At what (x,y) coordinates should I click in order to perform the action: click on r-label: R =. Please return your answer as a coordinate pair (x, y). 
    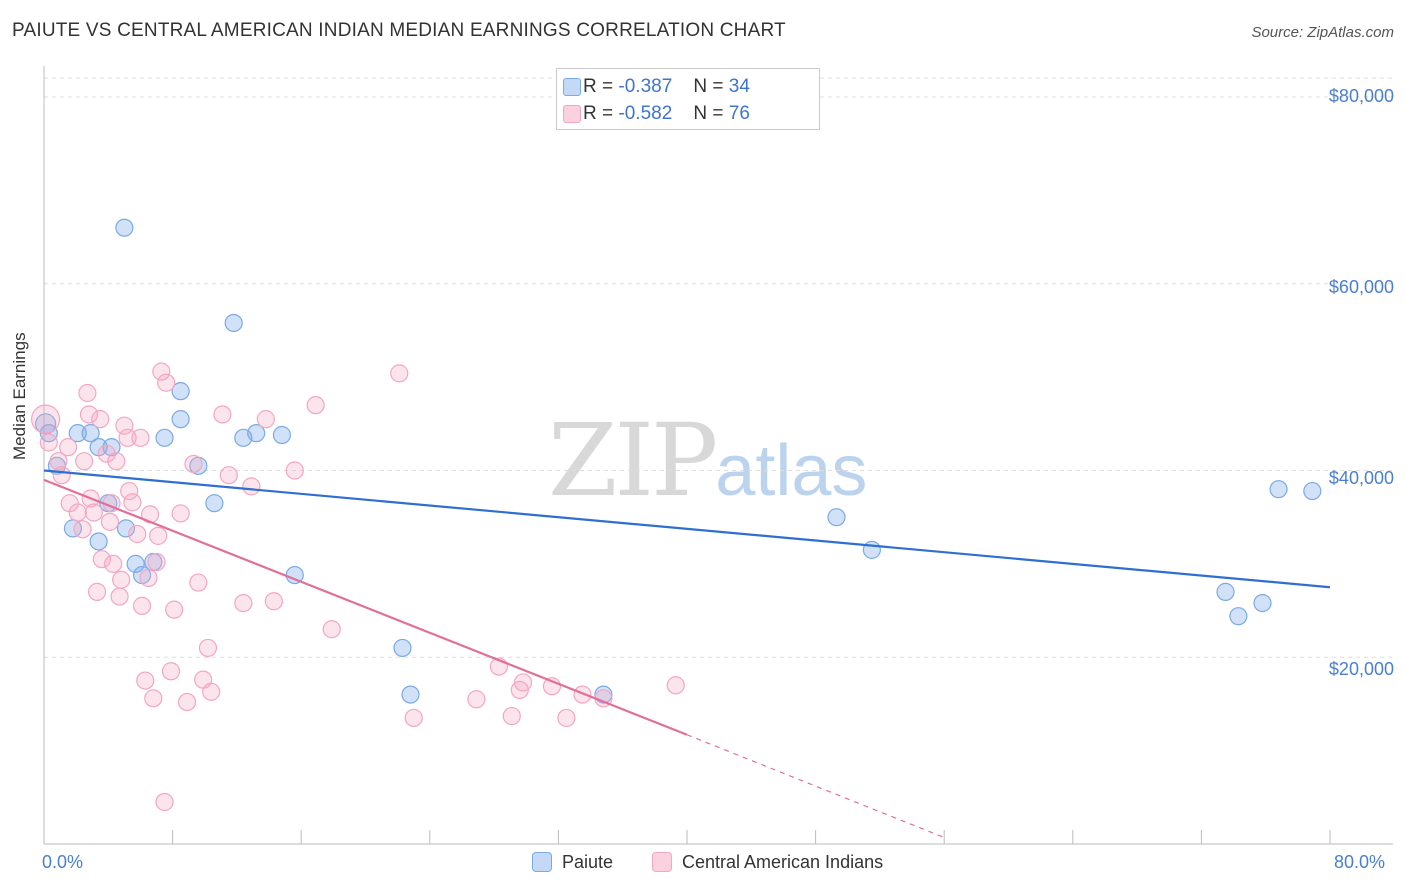
    Looking at the image, I should click on (598, 86).